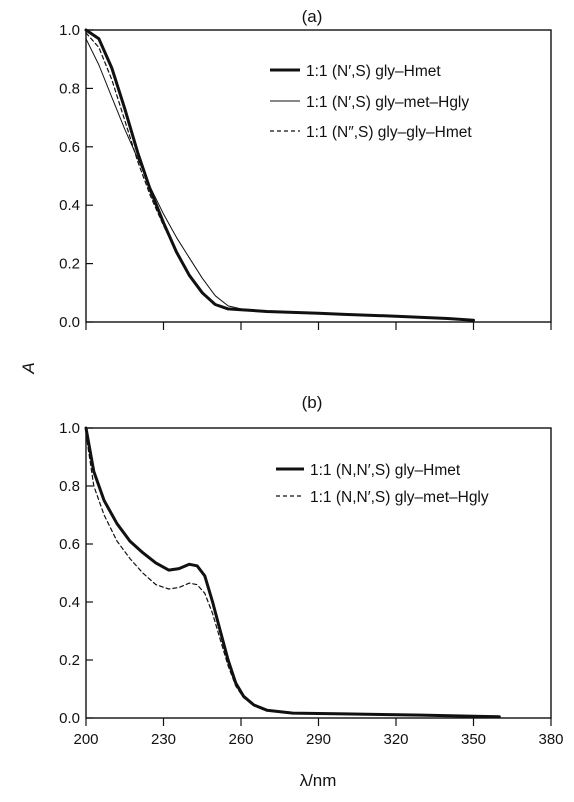  What do you see at coordinates (76, 176) in the screenshot?
I see `y-axis-a: 0.0 0.2 0.4 0.6 0.8 1.0` at bounding box center [76, 176].